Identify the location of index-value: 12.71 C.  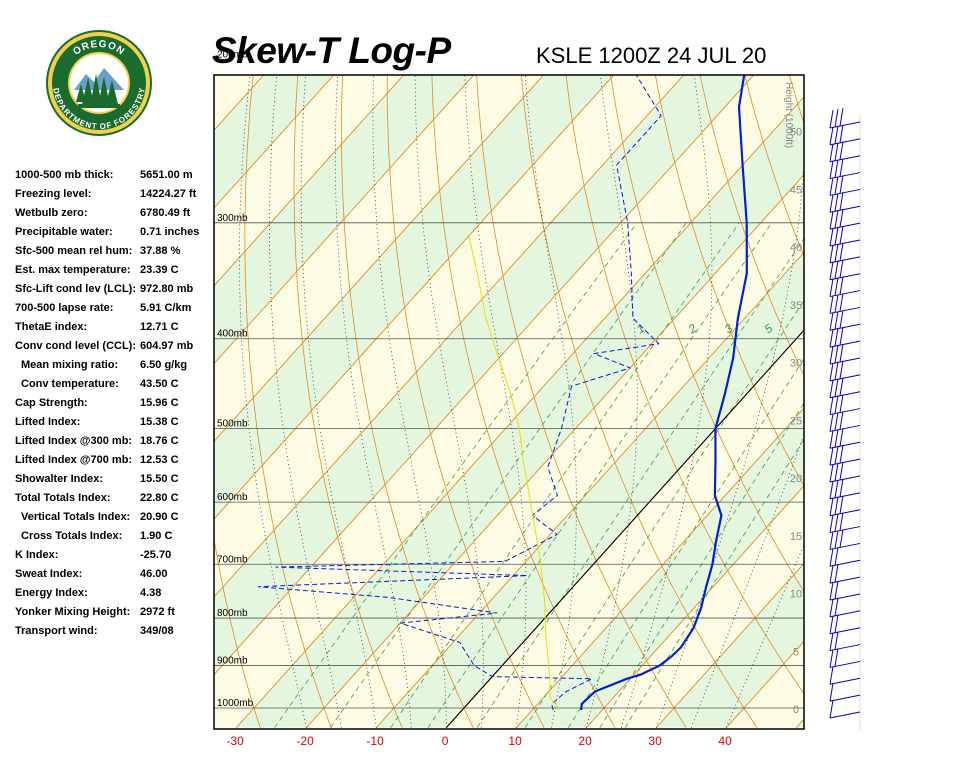
(159, 327).